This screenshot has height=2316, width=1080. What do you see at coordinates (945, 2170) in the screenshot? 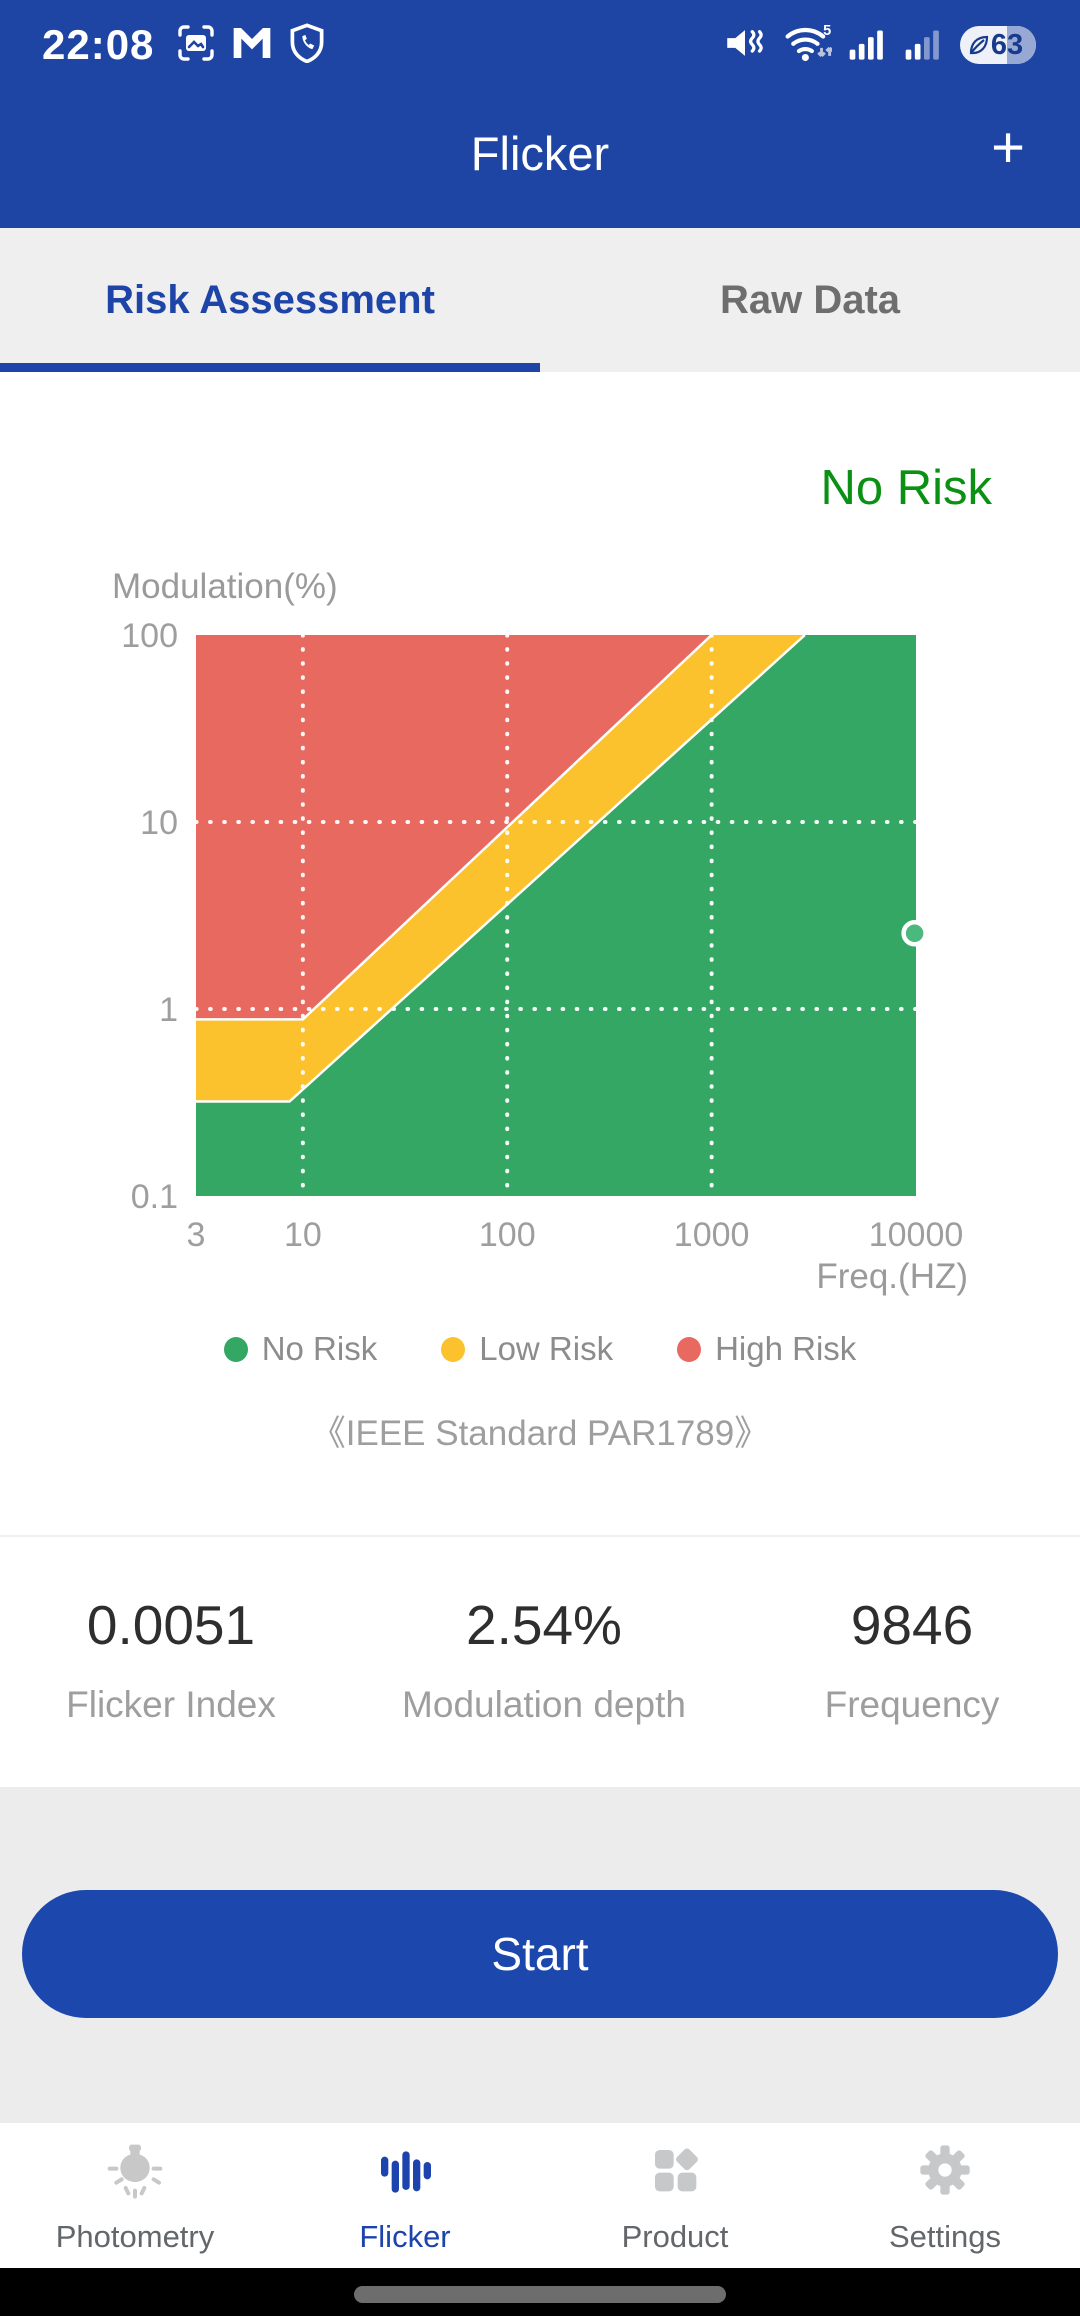
I see `gear-icon: /**/` at bounding box center [945, 2170].